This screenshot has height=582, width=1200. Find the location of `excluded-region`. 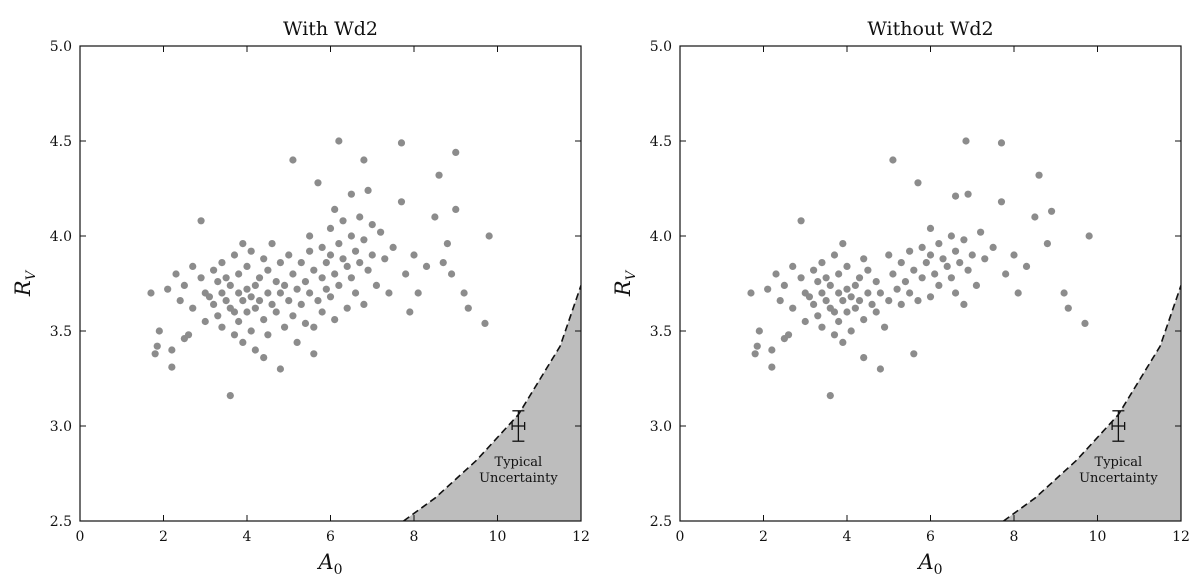

excluded-region is located at coordinates (1092, 403).